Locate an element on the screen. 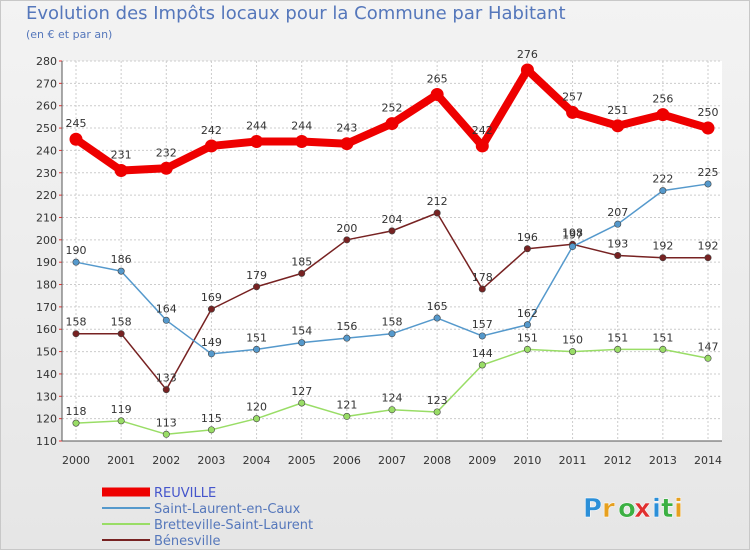  data-label: 245 is located at coordinates (76, 123).